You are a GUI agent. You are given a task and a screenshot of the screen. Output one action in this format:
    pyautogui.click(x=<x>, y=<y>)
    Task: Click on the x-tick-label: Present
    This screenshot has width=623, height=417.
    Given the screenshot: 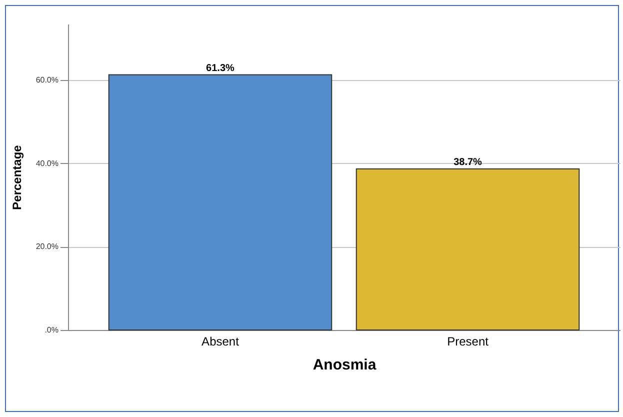 What is the action you would take?
    pyautogui.click(x=468, y=341)
    